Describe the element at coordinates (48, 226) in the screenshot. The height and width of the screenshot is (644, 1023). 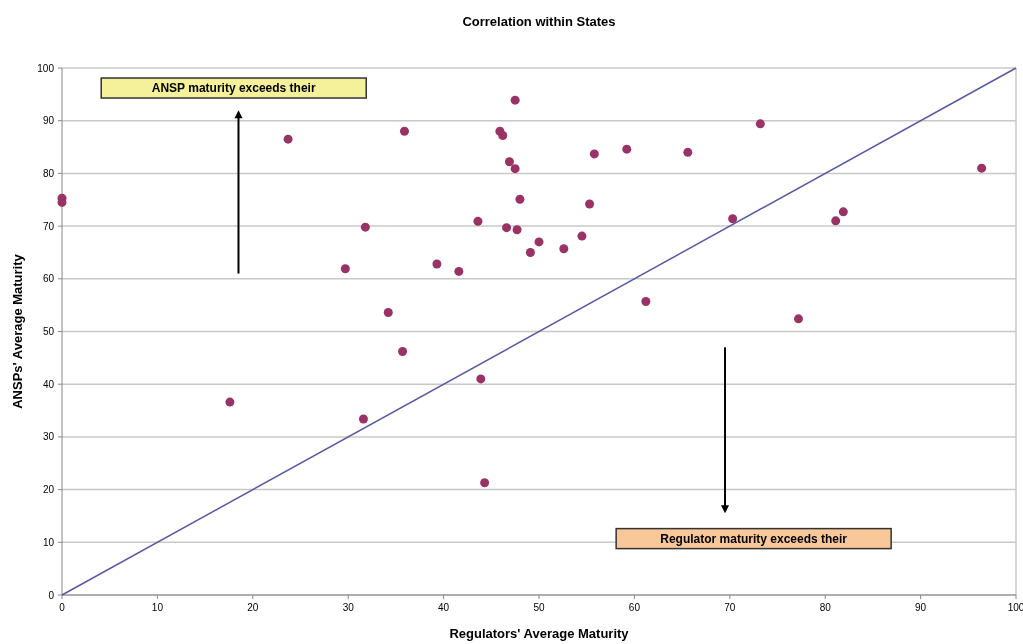
I see `y-tick-label: 70` at that location.